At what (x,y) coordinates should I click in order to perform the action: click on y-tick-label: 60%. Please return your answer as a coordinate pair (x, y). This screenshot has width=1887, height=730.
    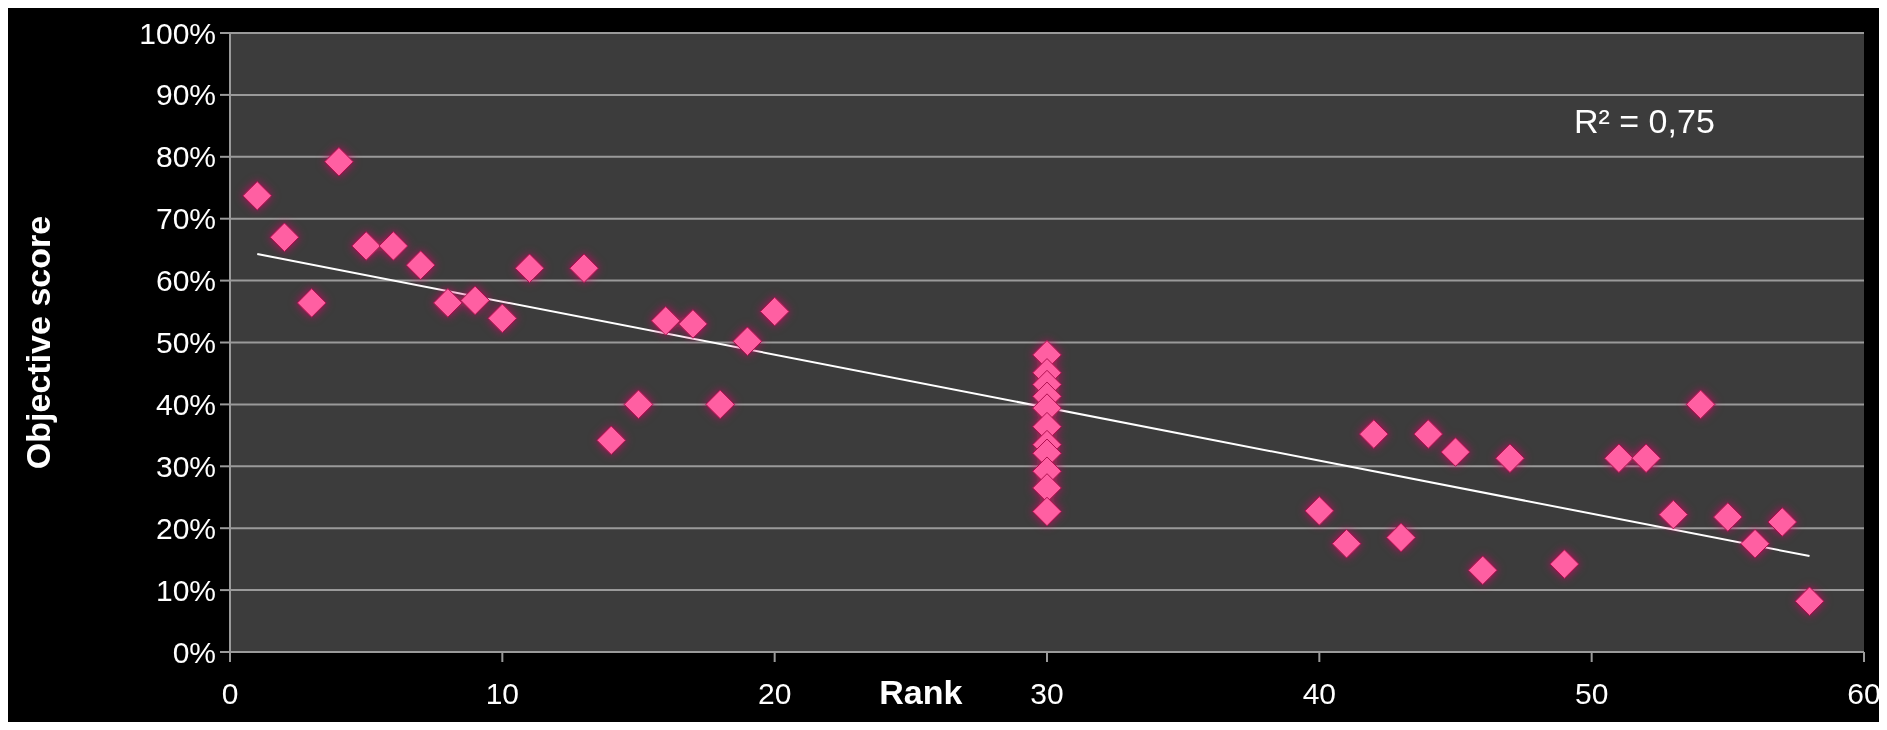
    Looking at the image, I should click on (185, 281).